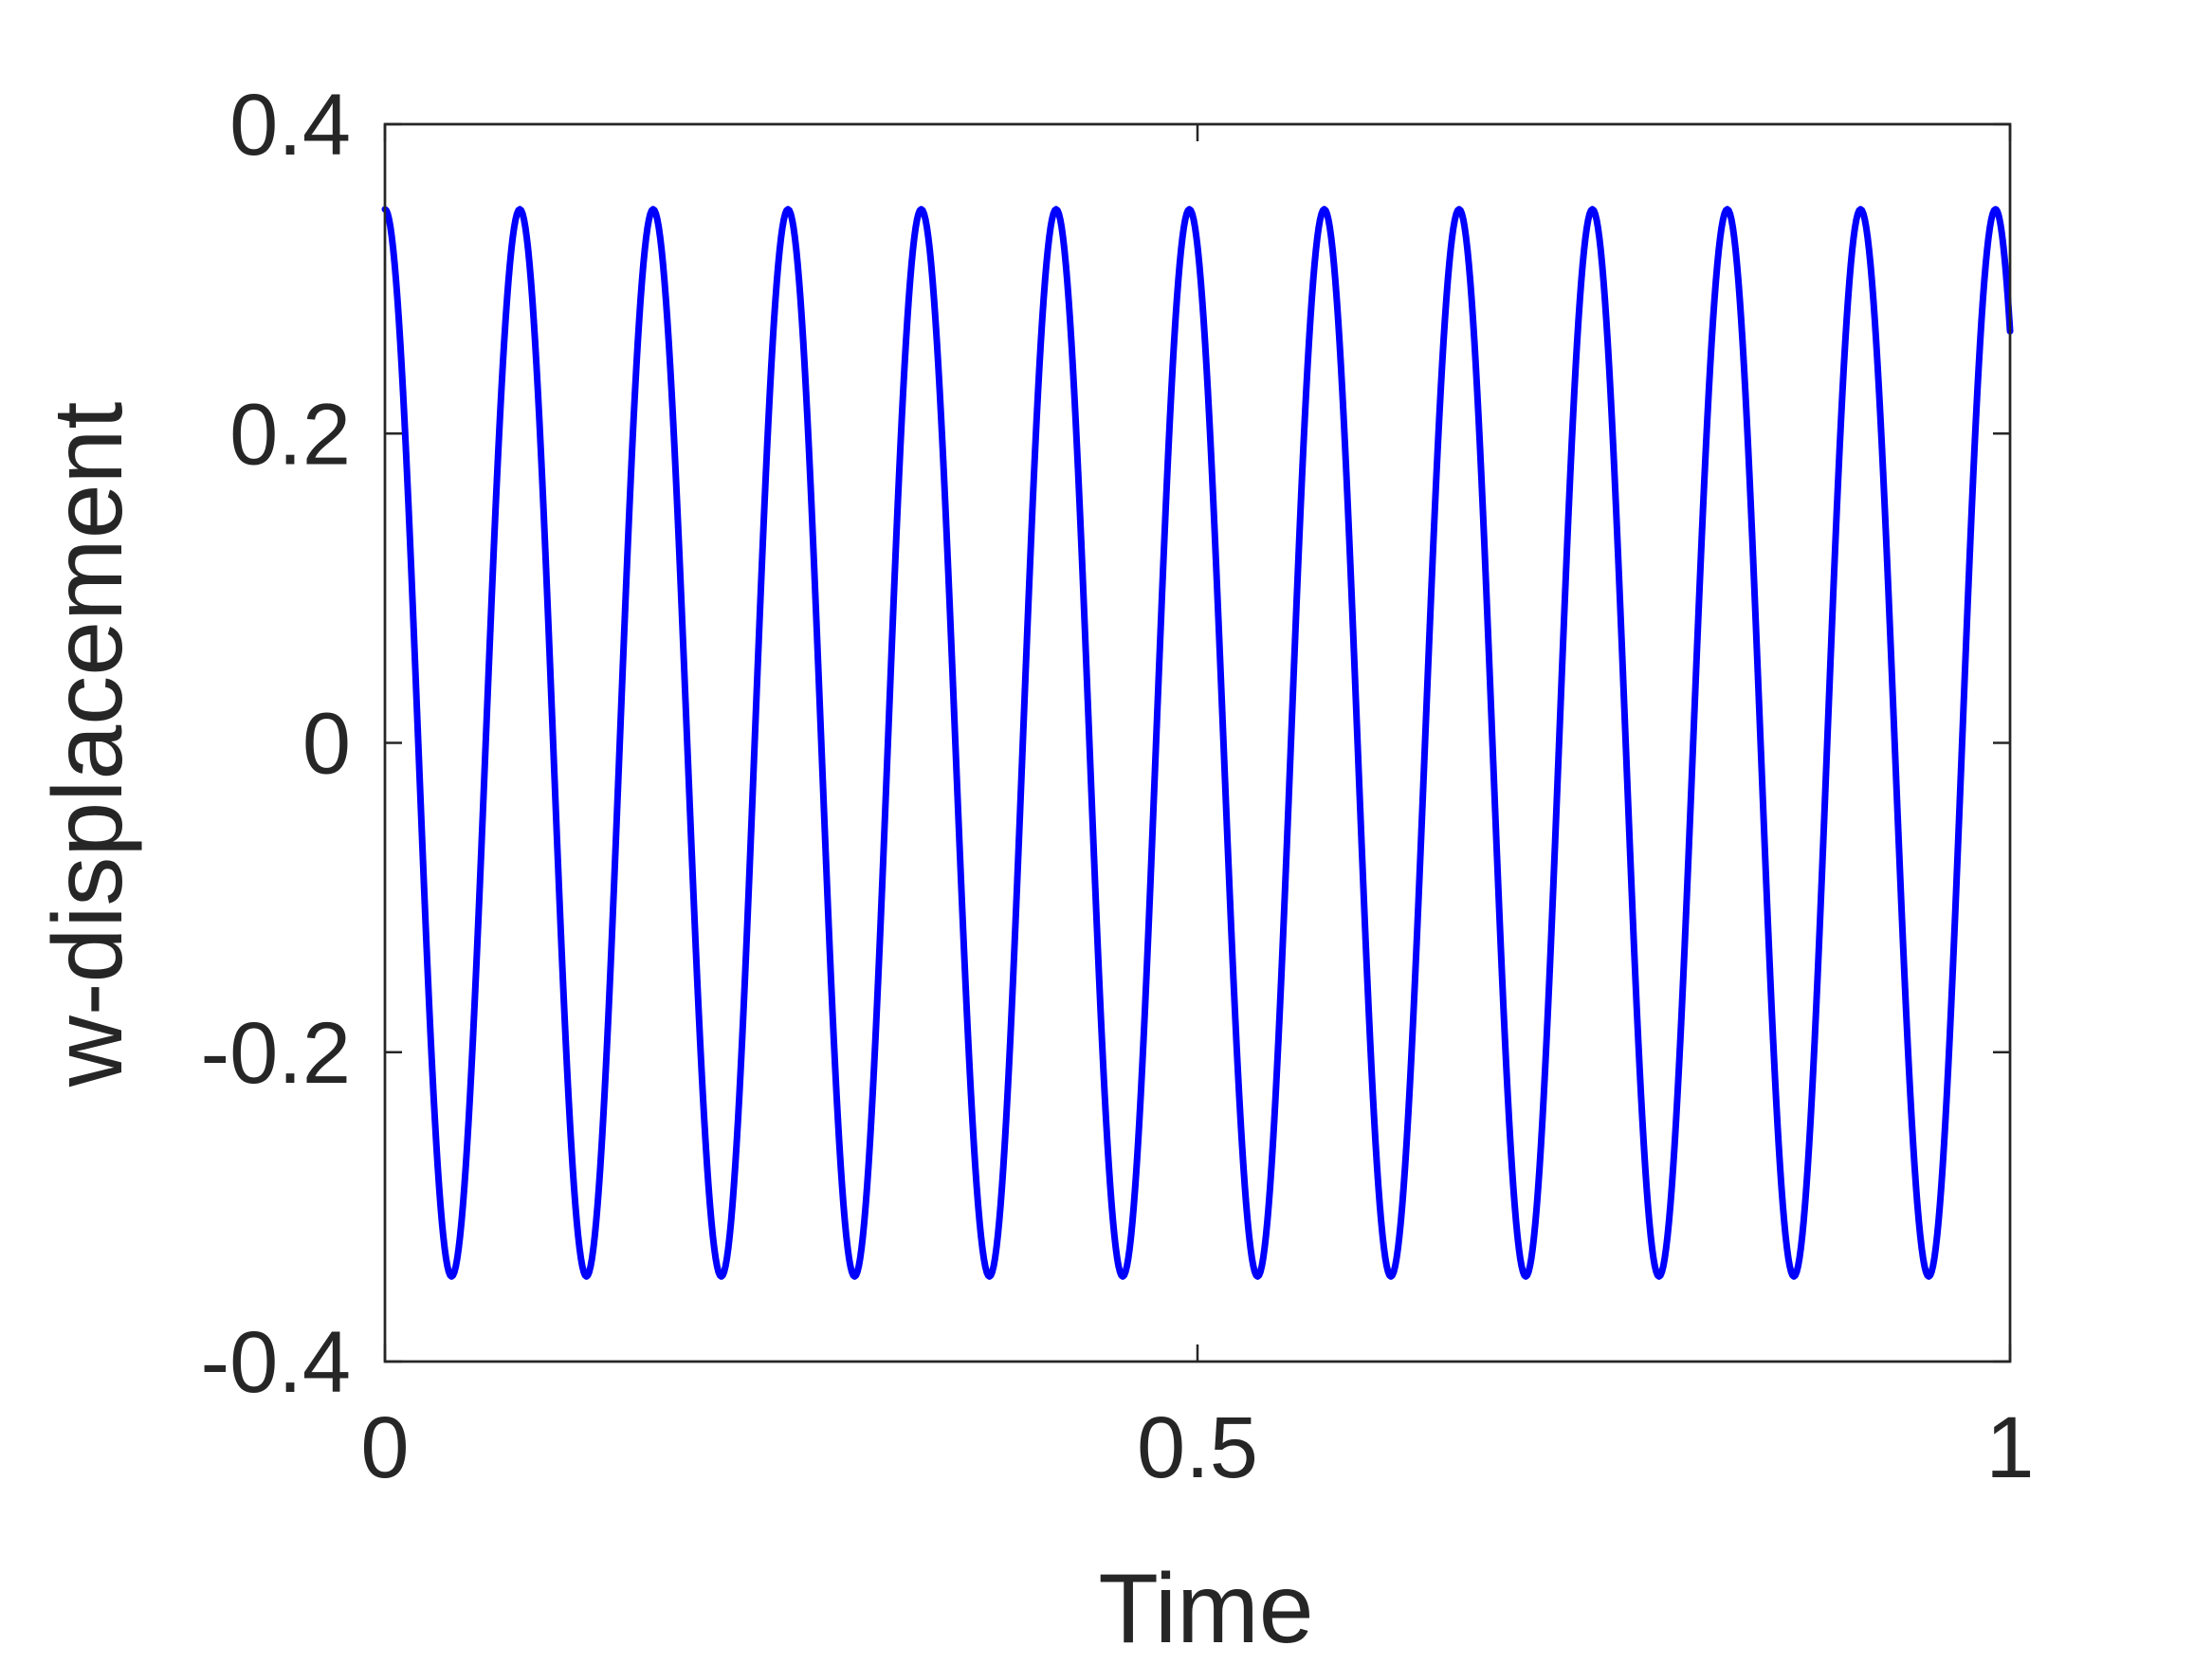  Describe the element at coordinates (275, 1053) in the screenshot. I see `y-tick-label: -0.2` at that location.